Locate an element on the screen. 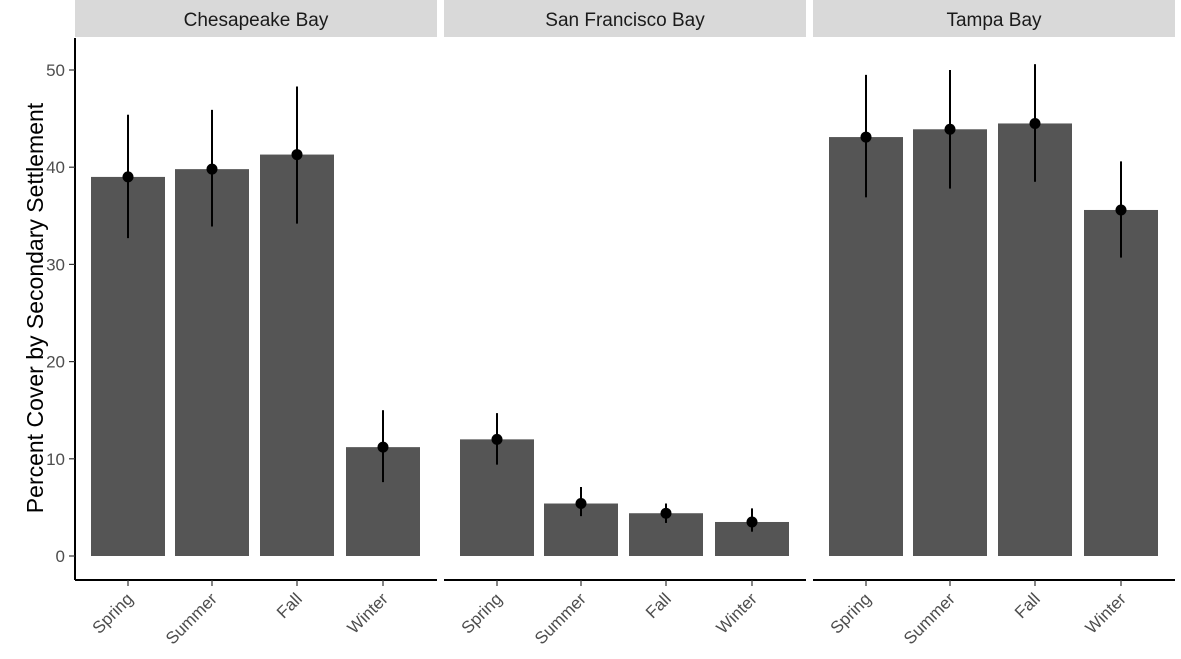  y-tick-label: 50 is located at coordinates (55, 70).